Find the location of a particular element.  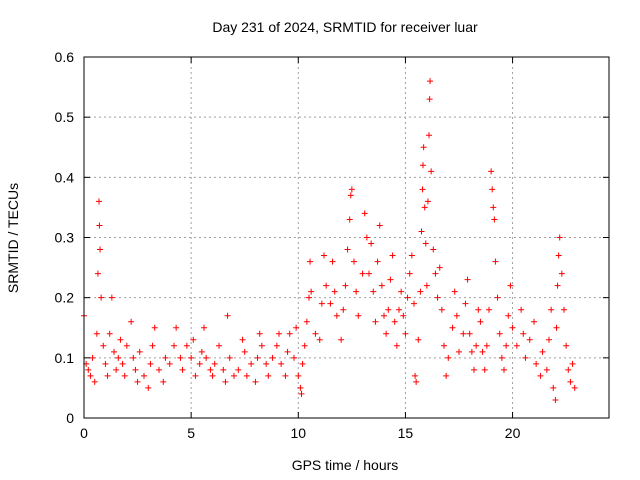

y-tick-label: 0.3 is located at coordinates (65, 238).